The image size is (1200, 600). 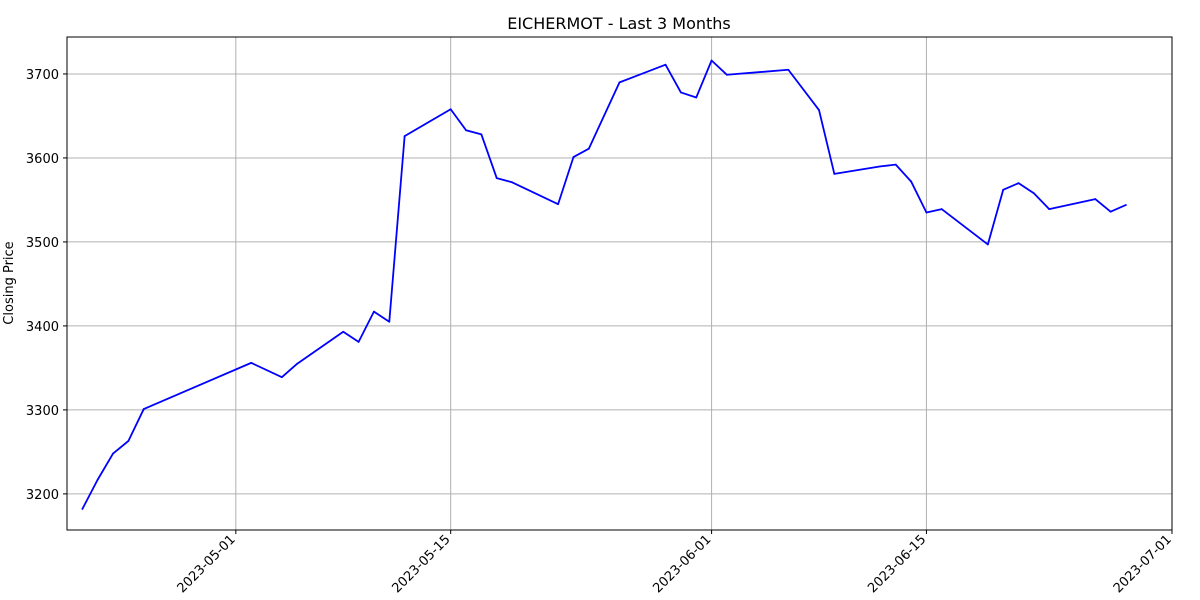 I want to click on y-axis-label: Closing Price, so click(x=9, y=282).